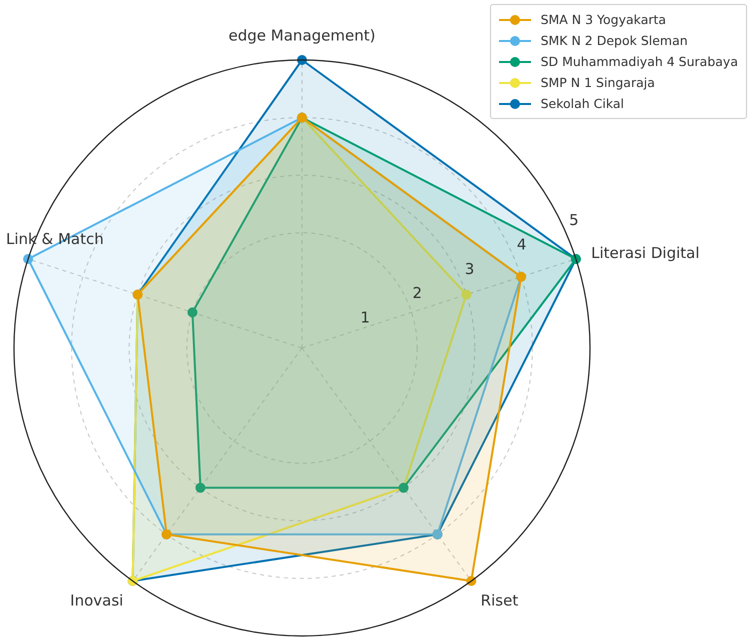 The image size is (751, 641). What do you see at coordinates (574, 220) in the screenshot?
I see `y-tick-label: 5` at bounding box center [574, 220].